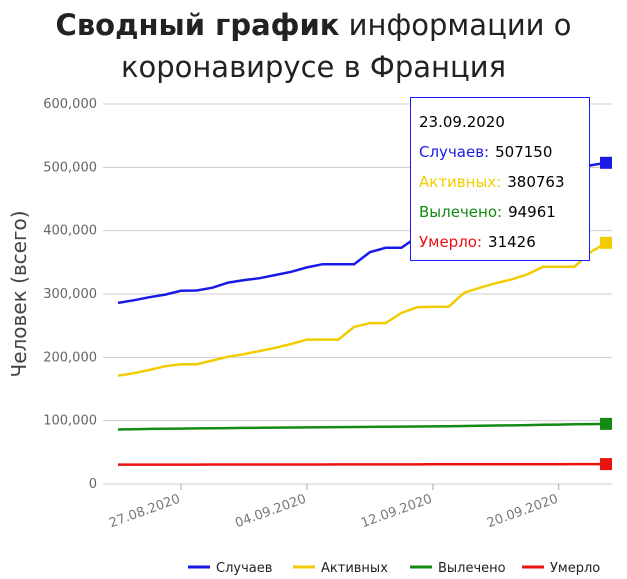 The image size is (627, 579). Describe the element at coordinates (454, 152) in the screenshot. I see `tooltip-cases-label: Случаев:` at that location.